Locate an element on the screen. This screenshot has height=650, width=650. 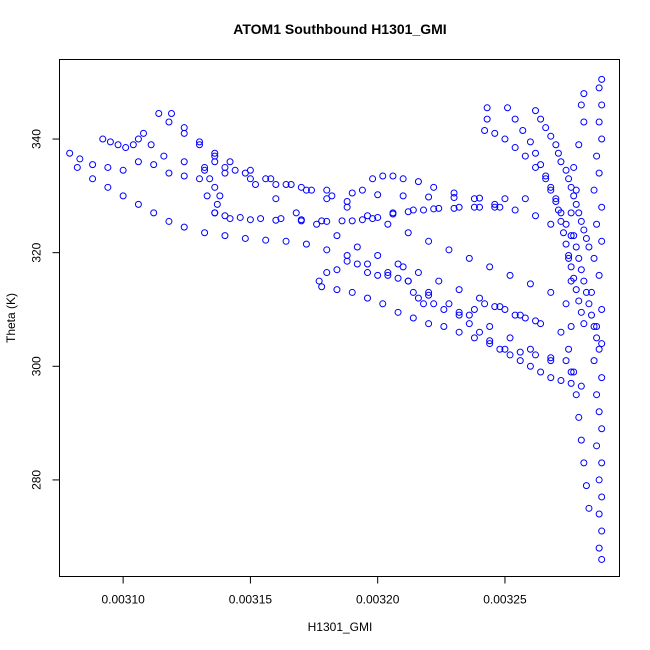
y-tick-label: 320 is located at coordinates (37, 252).